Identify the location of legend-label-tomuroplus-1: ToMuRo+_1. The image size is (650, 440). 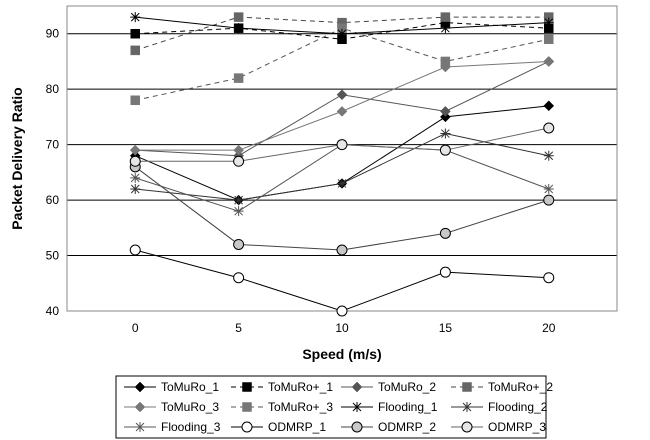
(300, 387).